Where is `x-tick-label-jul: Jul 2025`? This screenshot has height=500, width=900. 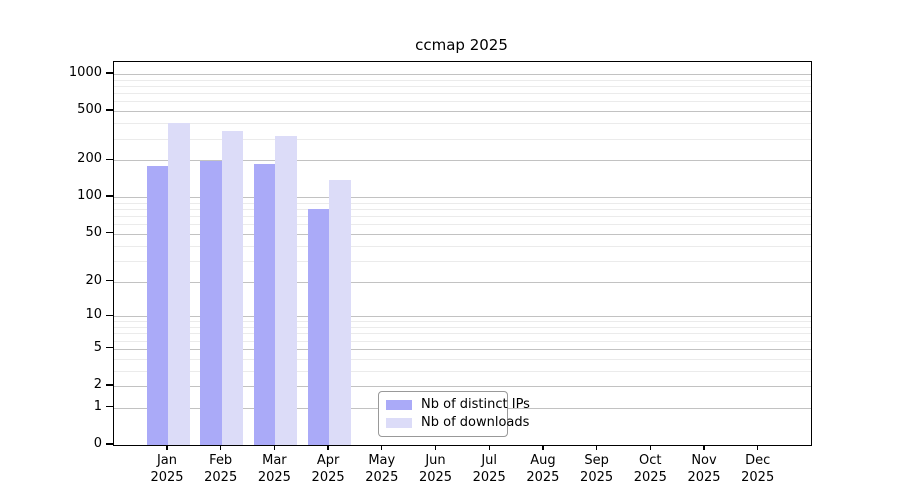 x-tick-label-jul: Jul 2025 is located at coordinates (489, 469).